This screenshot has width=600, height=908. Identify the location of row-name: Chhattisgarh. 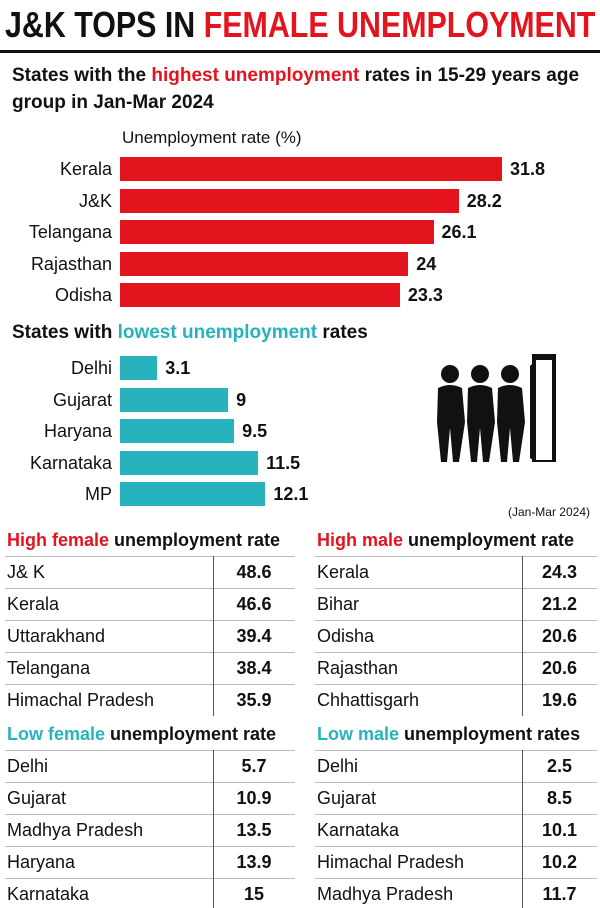
(368, 700).